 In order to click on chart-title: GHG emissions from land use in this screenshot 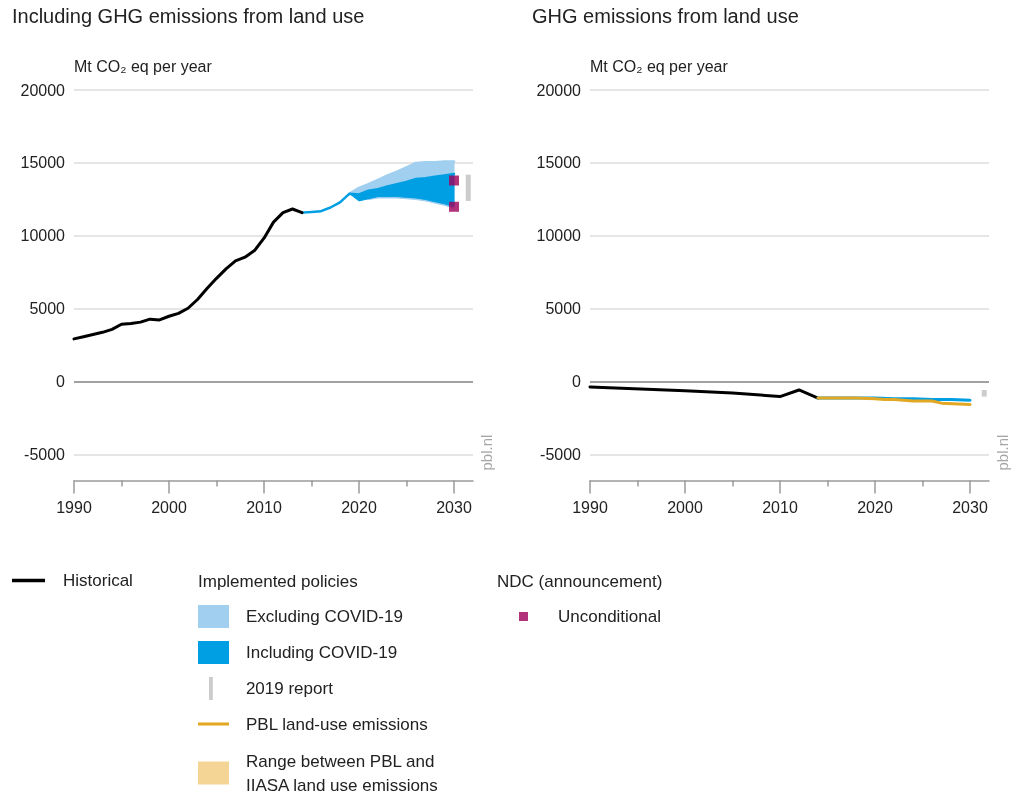, I will do `click(665, 16)`.